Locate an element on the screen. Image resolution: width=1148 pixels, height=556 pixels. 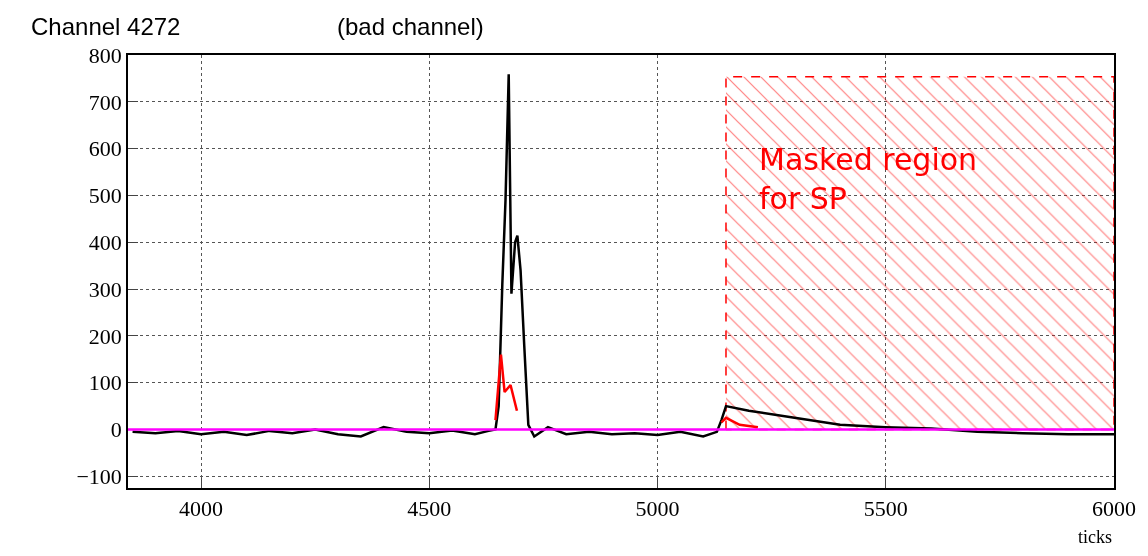
y-tick-label: 700 is located at coordinates (105, 102).